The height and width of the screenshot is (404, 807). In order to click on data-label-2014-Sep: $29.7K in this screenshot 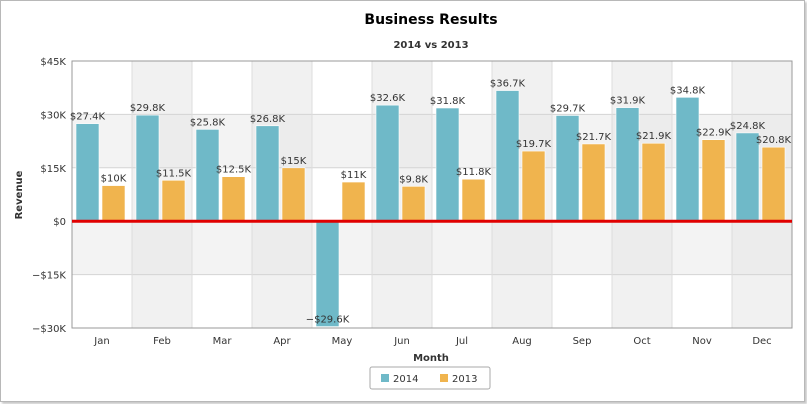, I will do `click(568, 108)`.